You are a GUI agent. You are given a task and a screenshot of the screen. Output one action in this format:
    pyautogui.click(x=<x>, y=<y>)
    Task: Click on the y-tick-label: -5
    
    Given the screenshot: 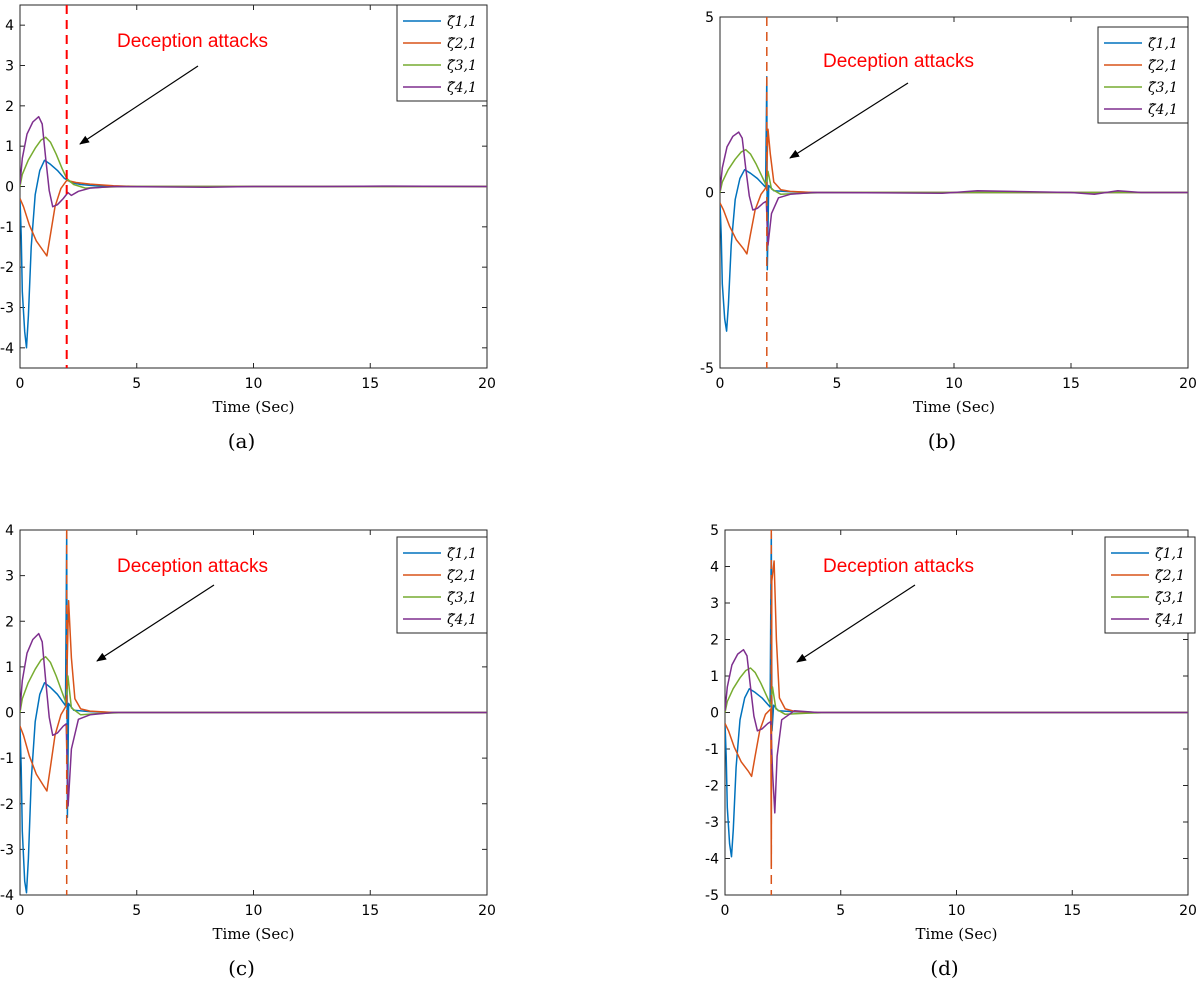 What is the action you would take?
    pyautogui.click(x=707, y=369)
    